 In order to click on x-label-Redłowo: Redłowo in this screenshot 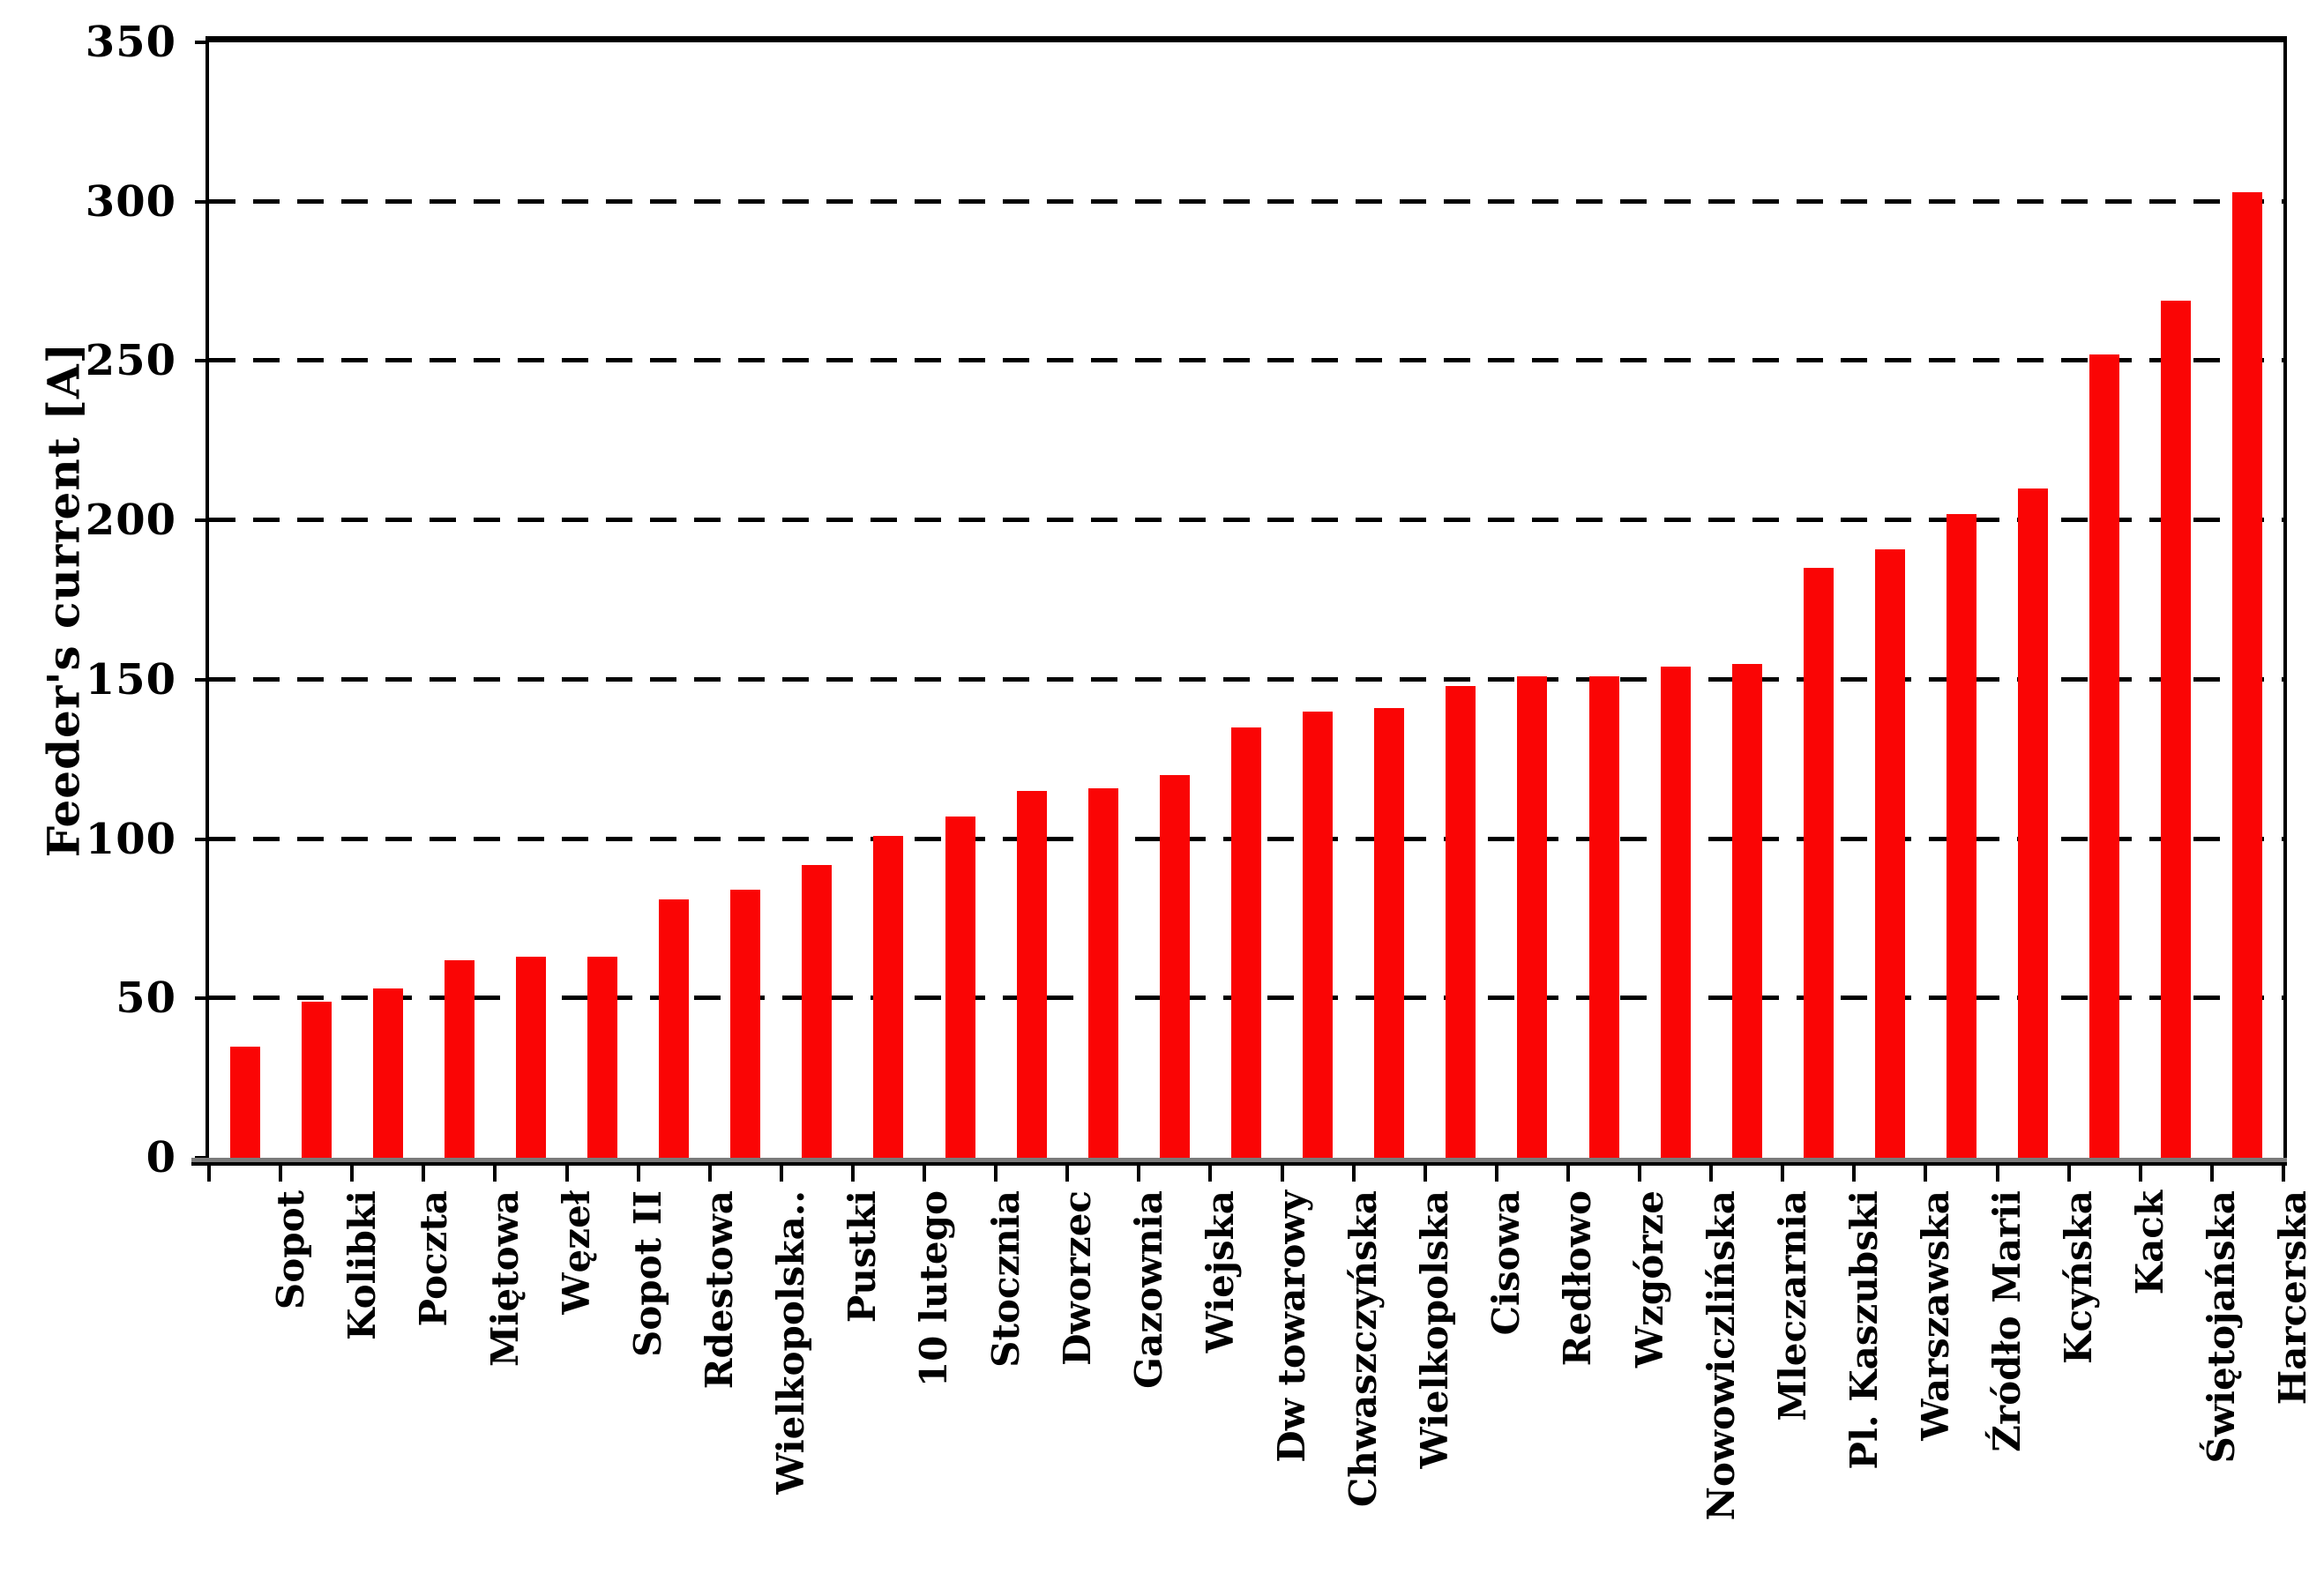, I will do `click(1578, 1278)`.